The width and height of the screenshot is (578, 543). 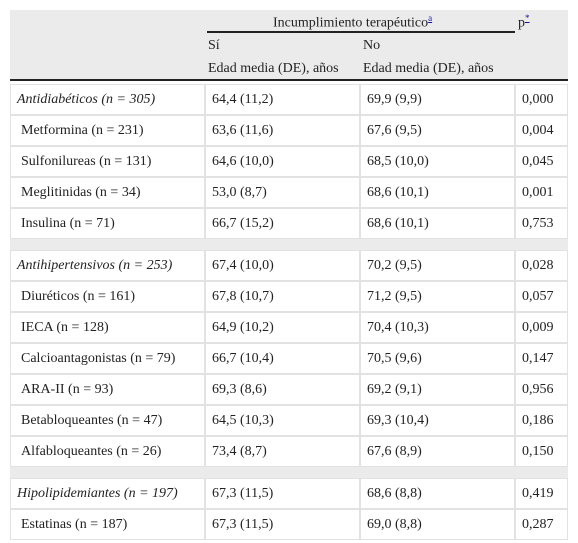 I want to click on cell: 0,147, so click(x=541, y=358).